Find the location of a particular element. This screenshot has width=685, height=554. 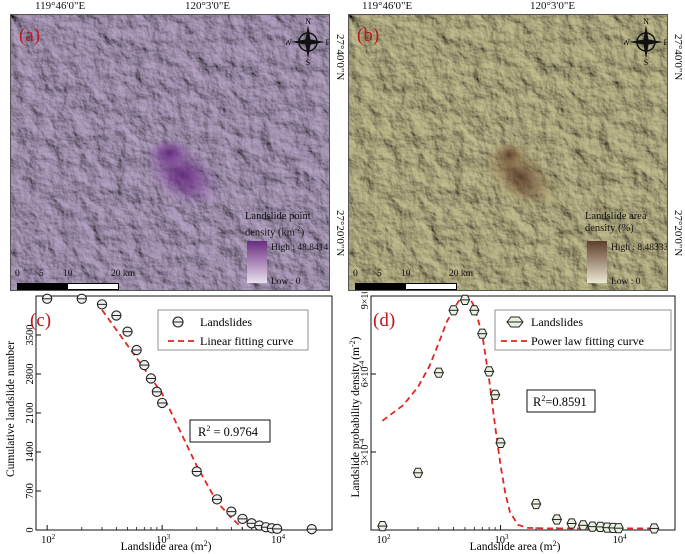

longitude-label: 119°46'0"E is located at coordinates (60, 6).